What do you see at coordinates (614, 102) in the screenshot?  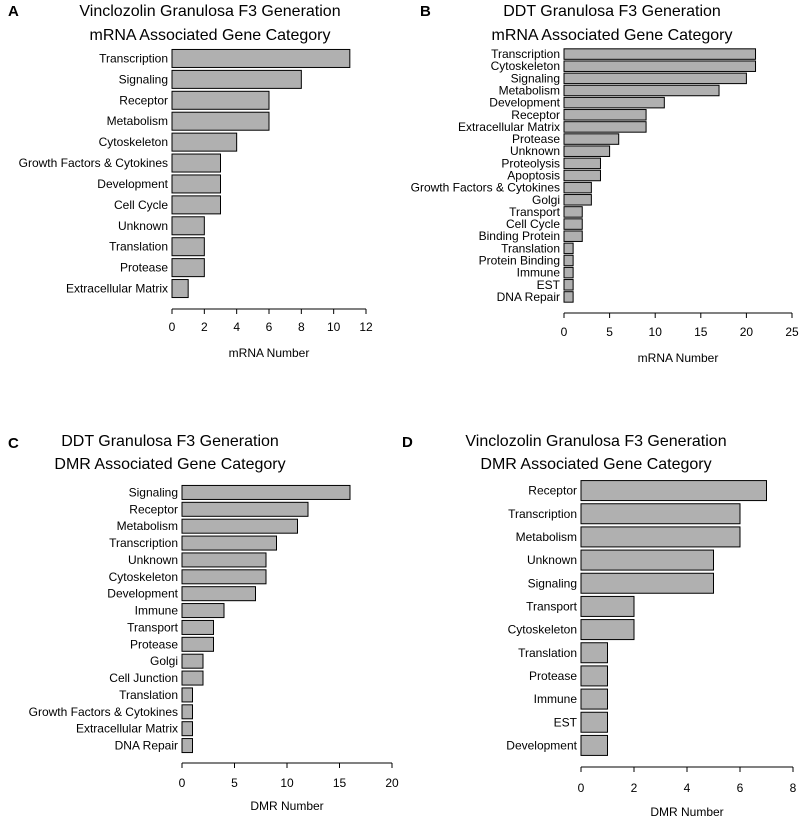 I see `bar-development` at bounding box center [614, 102].